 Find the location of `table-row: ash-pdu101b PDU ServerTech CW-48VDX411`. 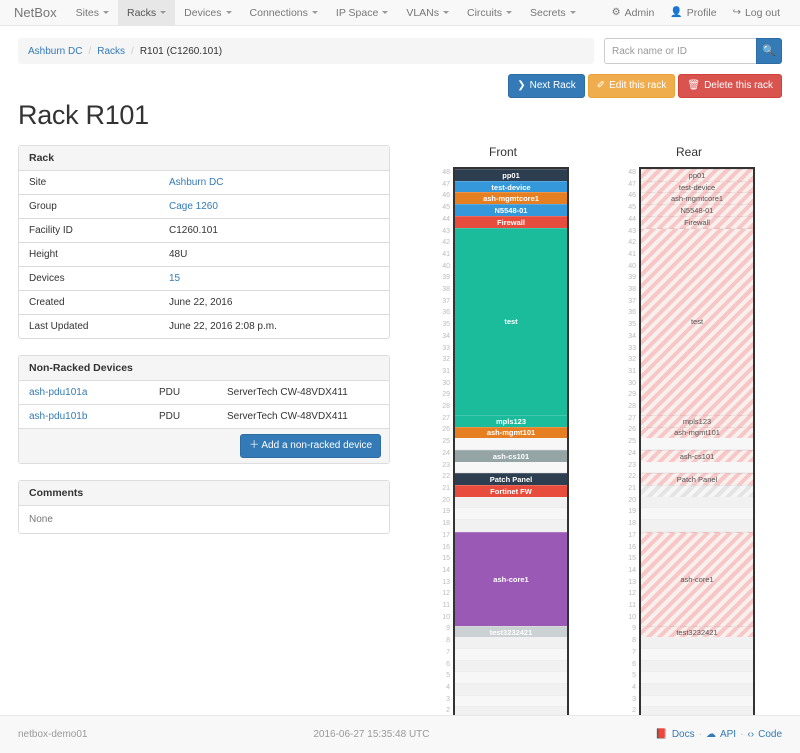

table-row: ash-pdu101b PDU ServerTech CW-48VDX411 is located at coordinates (204, 416).